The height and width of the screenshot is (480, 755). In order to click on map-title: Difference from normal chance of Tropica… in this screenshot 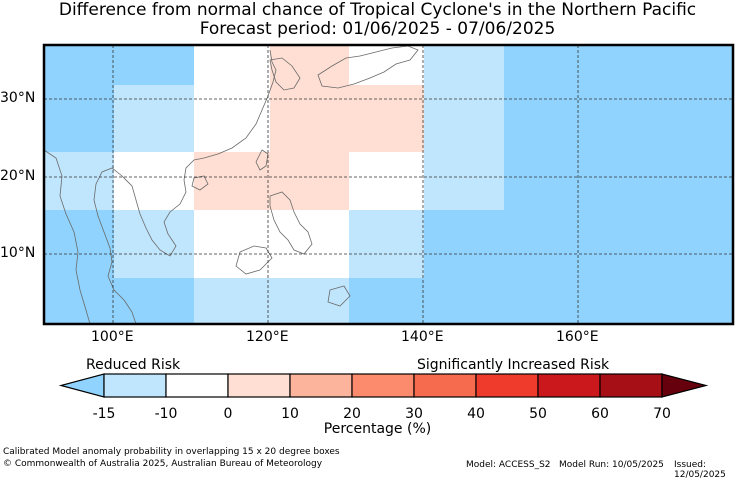, I will do `click(377, 10)`.